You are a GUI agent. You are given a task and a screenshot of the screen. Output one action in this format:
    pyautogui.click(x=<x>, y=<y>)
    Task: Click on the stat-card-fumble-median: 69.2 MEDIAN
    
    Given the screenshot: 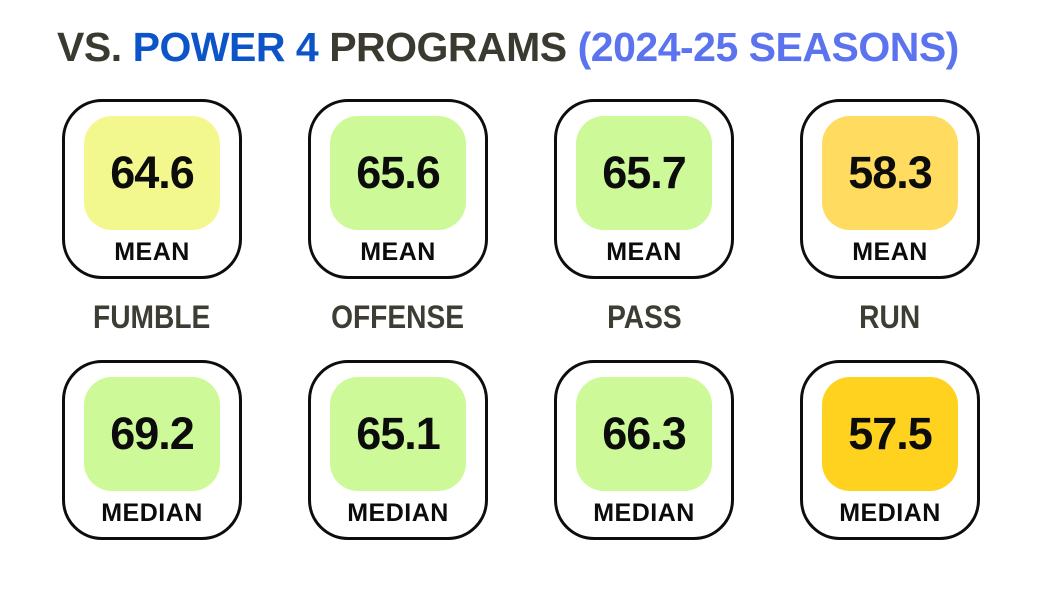 What is the action you would take?
    pyautogui.click(x=152, y=450)
    